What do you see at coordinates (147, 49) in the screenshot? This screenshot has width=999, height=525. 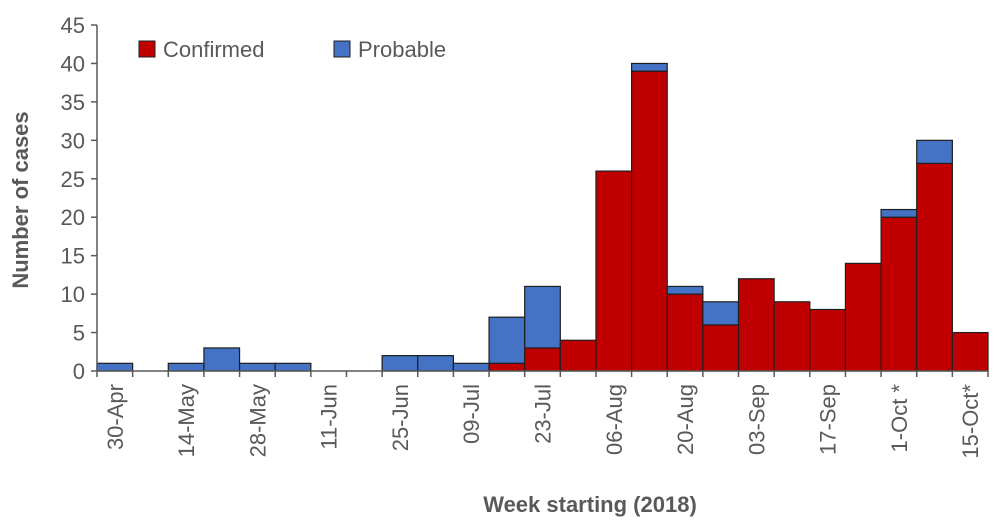 I see `legend-swatch-confirmed` at bounding box center [147, 49].